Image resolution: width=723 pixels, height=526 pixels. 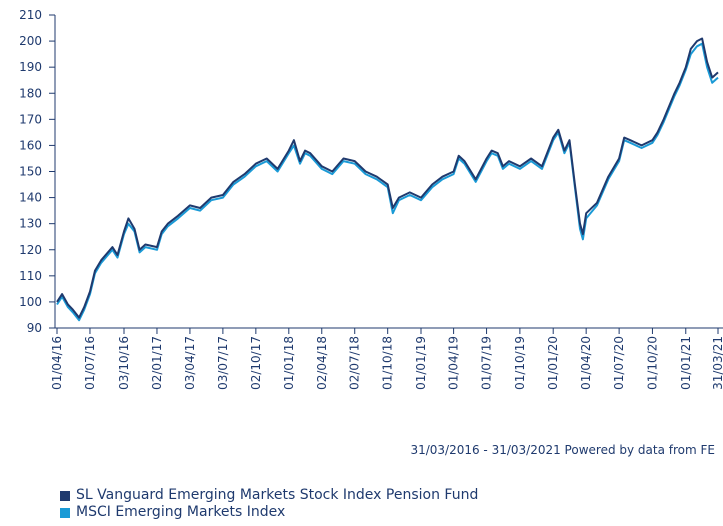 What do you see at coordinates (30, 172) in the screenshot?
I see `y-tick-label: 150` at bounding box center [30, 172].